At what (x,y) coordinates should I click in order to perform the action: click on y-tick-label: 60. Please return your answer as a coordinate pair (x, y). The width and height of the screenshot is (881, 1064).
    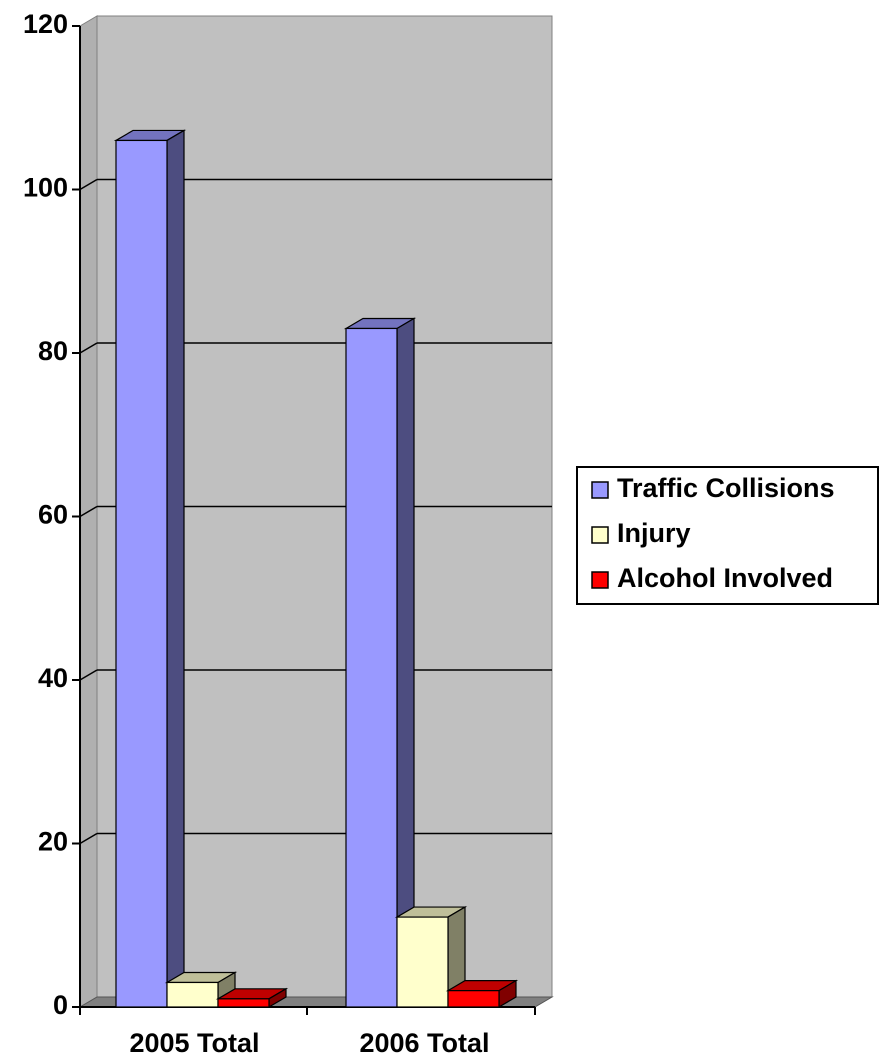
    Looking at the image, I should click on (53, 515).